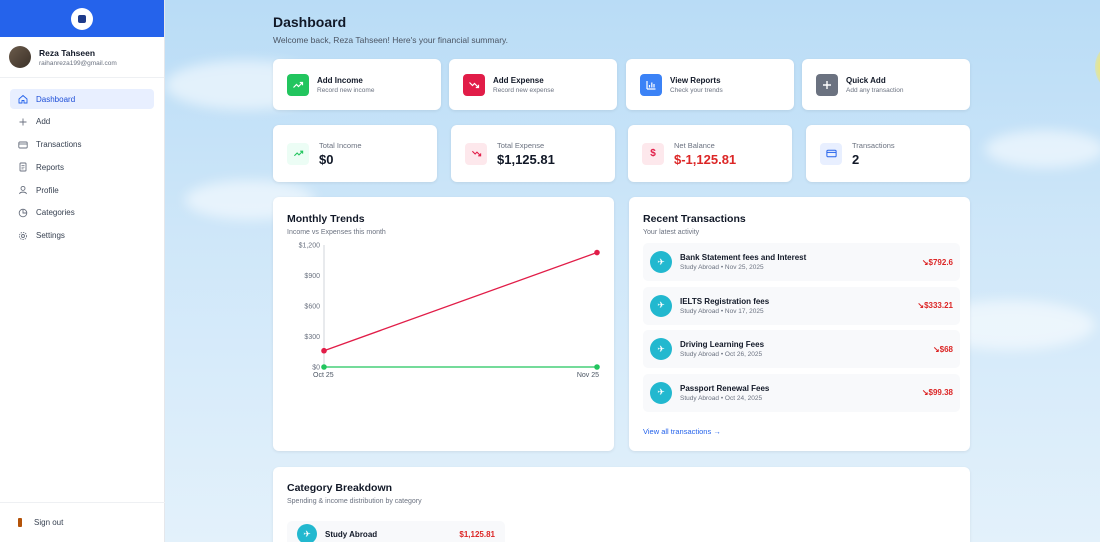  Describe the element at coordinates (82, 167) in the screenshot. I see `sidebar-item-reports: Reports` at that location.